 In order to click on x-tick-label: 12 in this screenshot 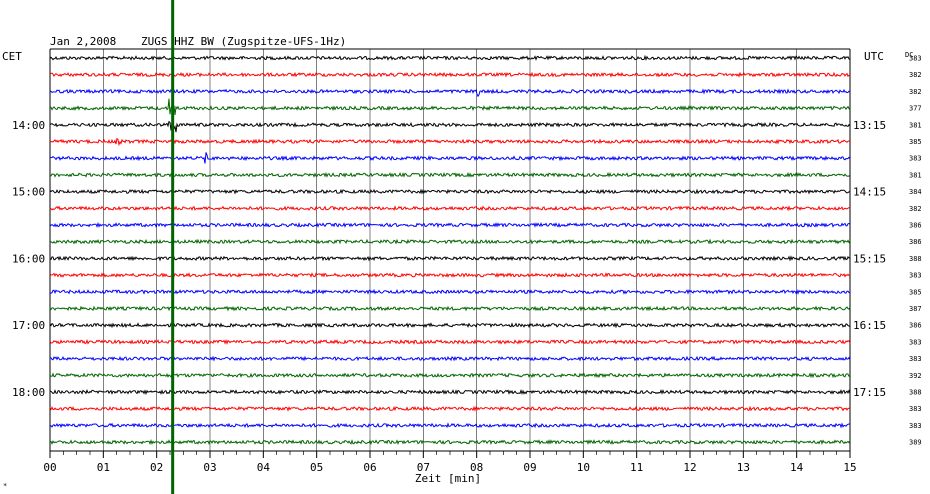, I will do `click(689, 467)`.